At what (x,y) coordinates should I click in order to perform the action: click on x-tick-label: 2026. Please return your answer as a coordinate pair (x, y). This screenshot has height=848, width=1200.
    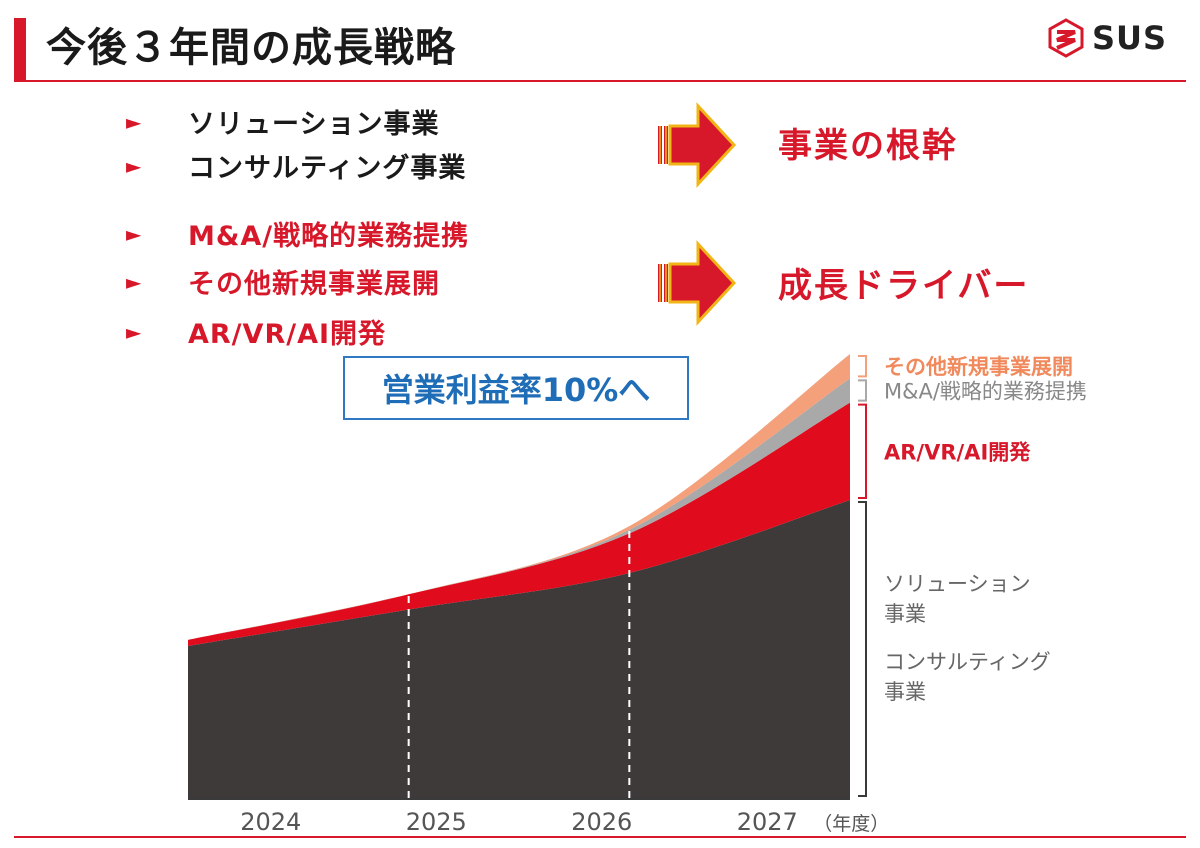
    Looking at the image, I should click on (601, 822).